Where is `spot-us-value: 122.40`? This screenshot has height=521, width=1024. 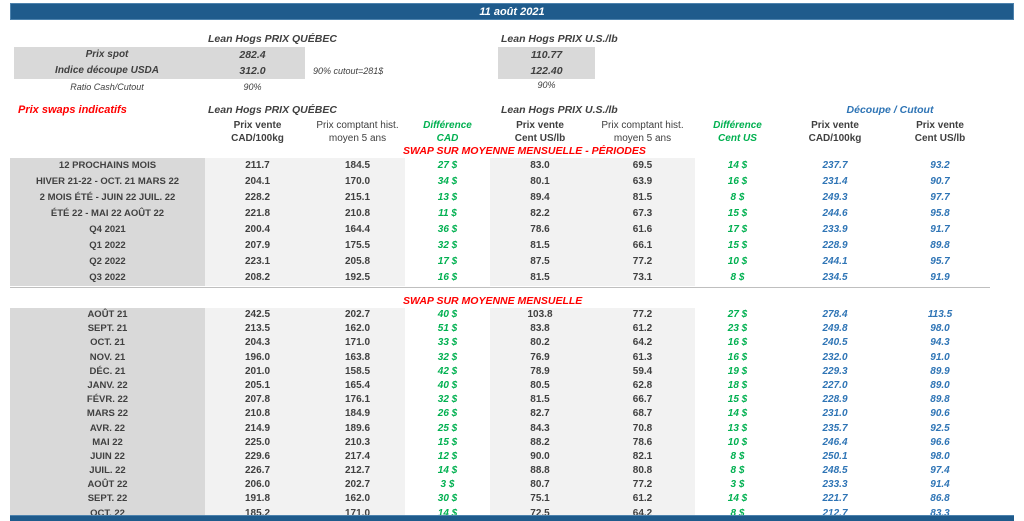
spot-us-value: 122.40 is located at coordinates (546, 71).